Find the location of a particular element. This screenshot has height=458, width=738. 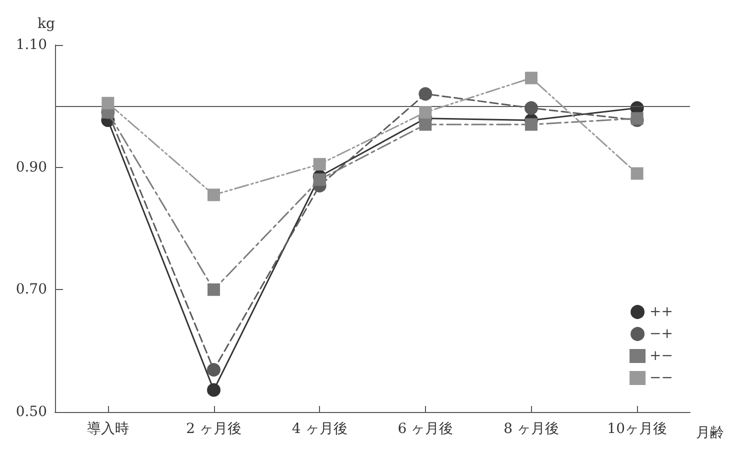

y-axis-title: kg is located at coordinates (47, 24).